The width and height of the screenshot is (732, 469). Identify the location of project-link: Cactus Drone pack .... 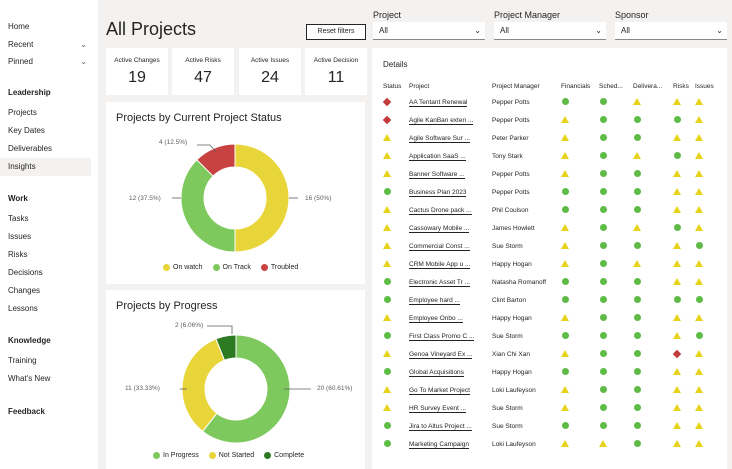
(440, 210).